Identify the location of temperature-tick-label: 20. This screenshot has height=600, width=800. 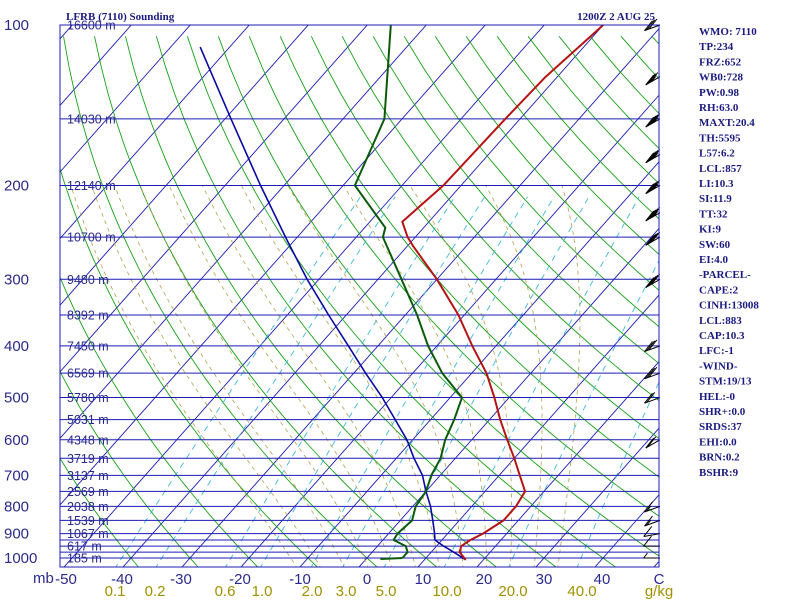
(484, 579).